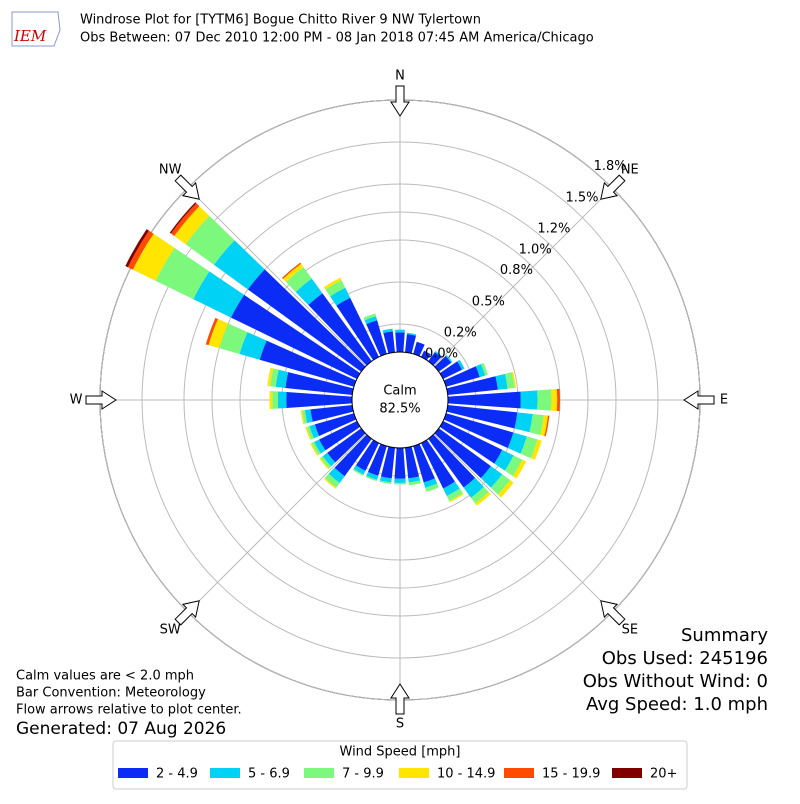 This screenshot has height=804, width=800. I want to click on compass-label: N, so click(400, 76).